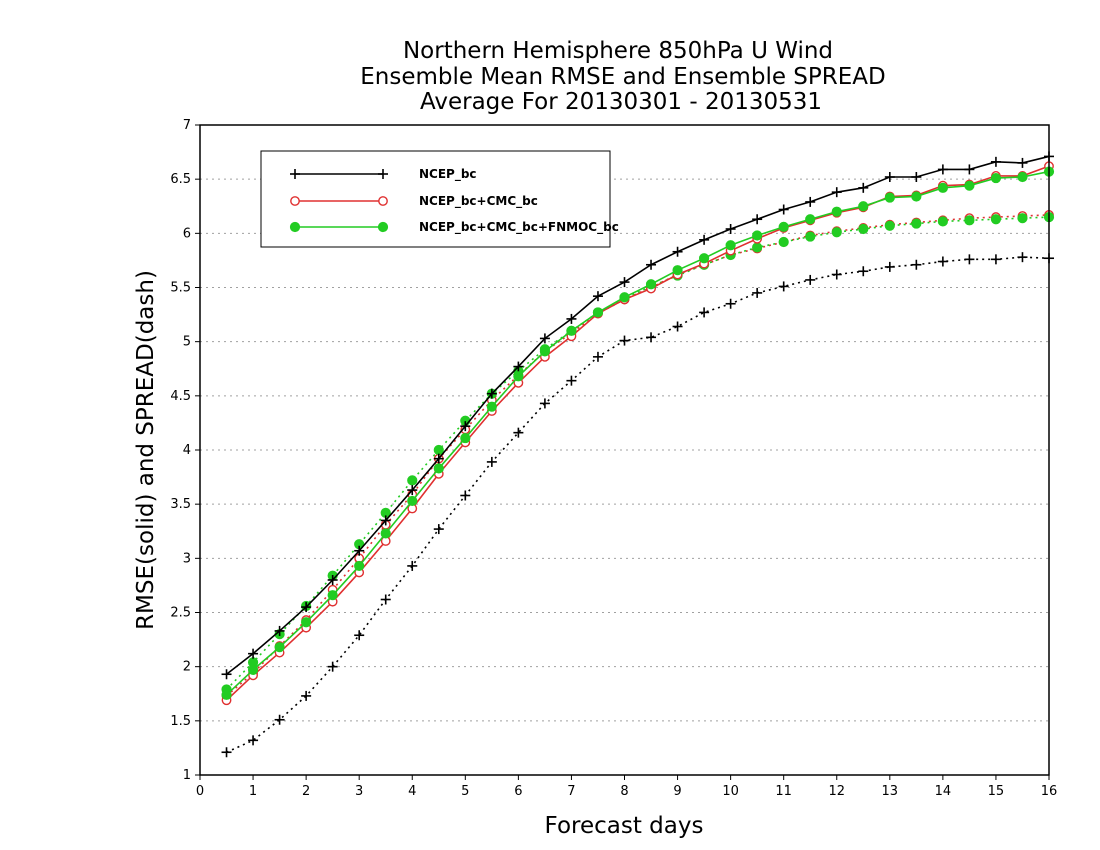 The height and width of the screenshot is (850, 1100). What do you see at coordinates (359, 791) in the screenshot?
I see `x-tick-label: 3` at bounding box center [359, 791].